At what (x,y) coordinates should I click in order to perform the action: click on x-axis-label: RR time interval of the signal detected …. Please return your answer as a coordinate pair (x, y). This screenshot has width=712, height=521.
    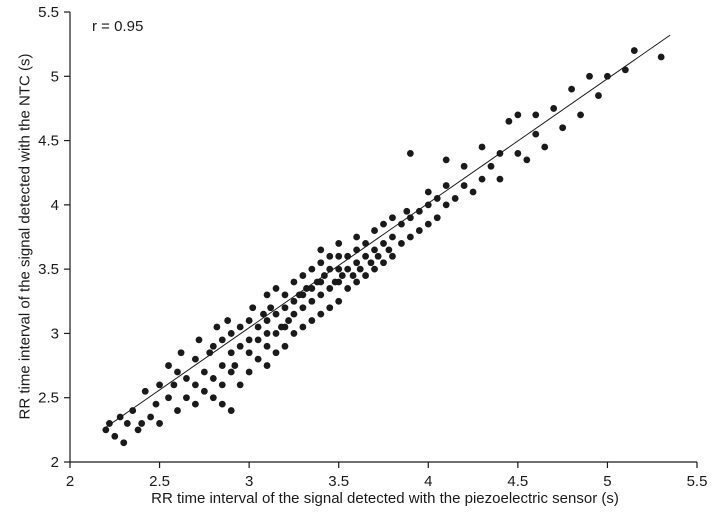
    Looking at the image, I should click on (385, 498).